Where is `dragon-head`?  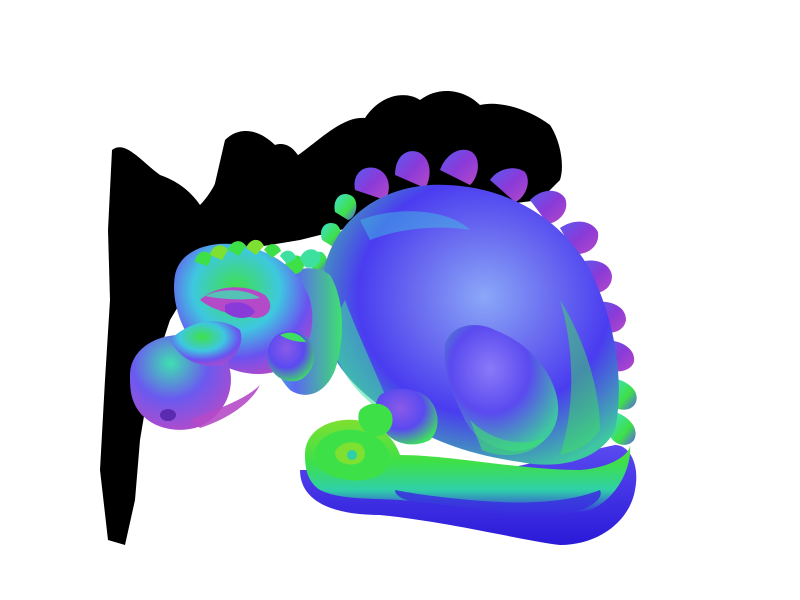
dragon-head is located at coordinates (222, 334).